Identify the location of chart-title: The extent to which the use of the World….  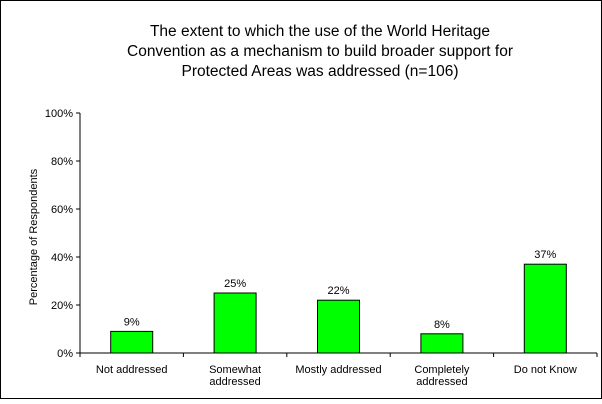
(320, 51).